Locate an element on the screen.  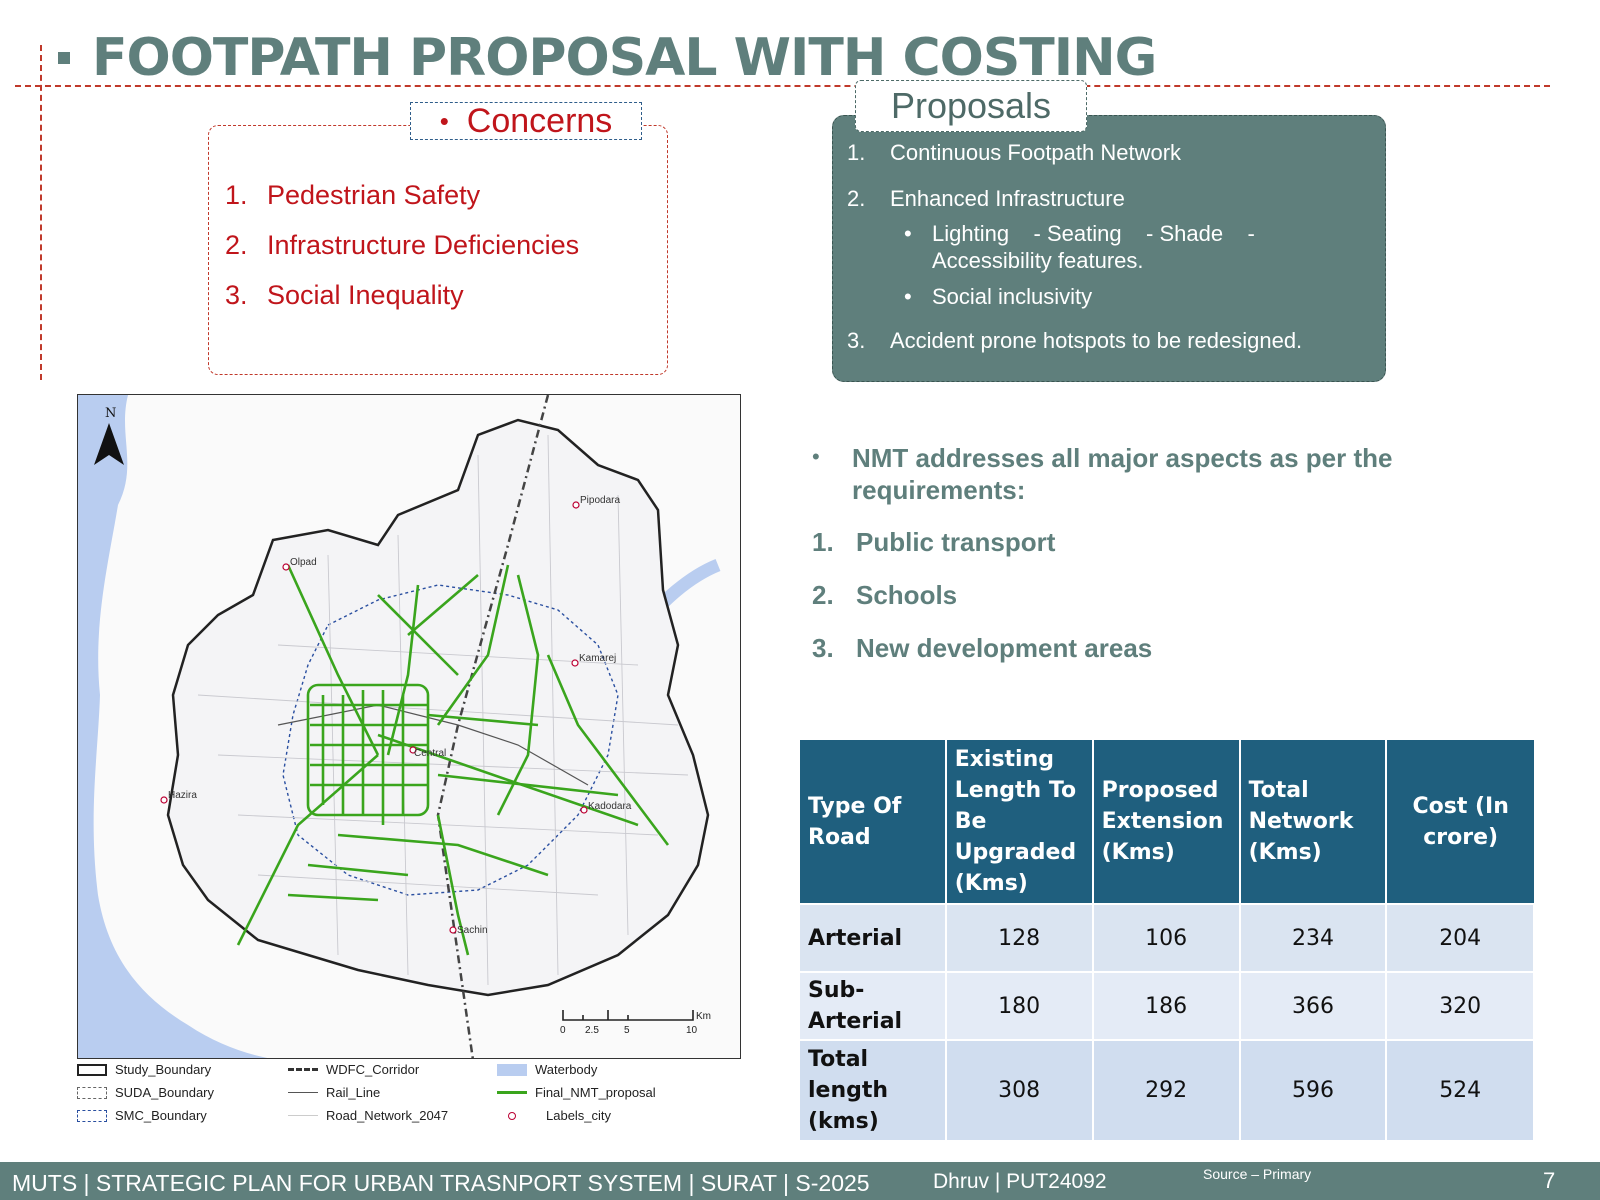
item-label: Continuous Footpath Network is located at coordinates (1036, 152).